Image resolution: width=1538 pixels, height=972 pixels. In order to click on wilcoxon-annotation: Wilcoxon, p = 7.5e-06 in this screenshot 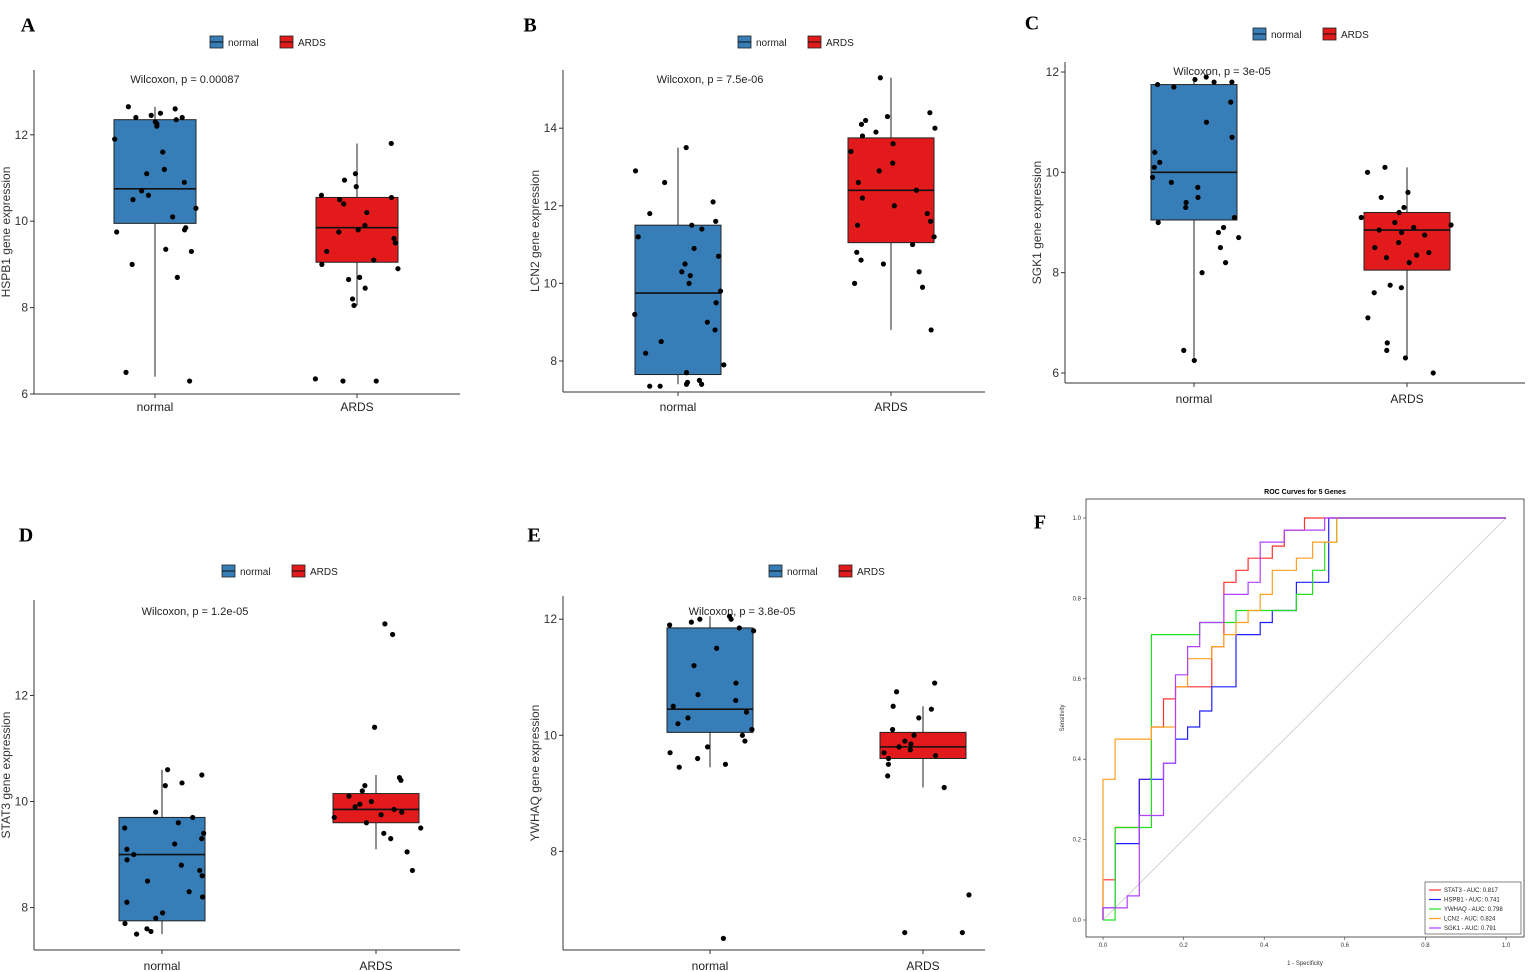, I will do `click(710, 80)`.